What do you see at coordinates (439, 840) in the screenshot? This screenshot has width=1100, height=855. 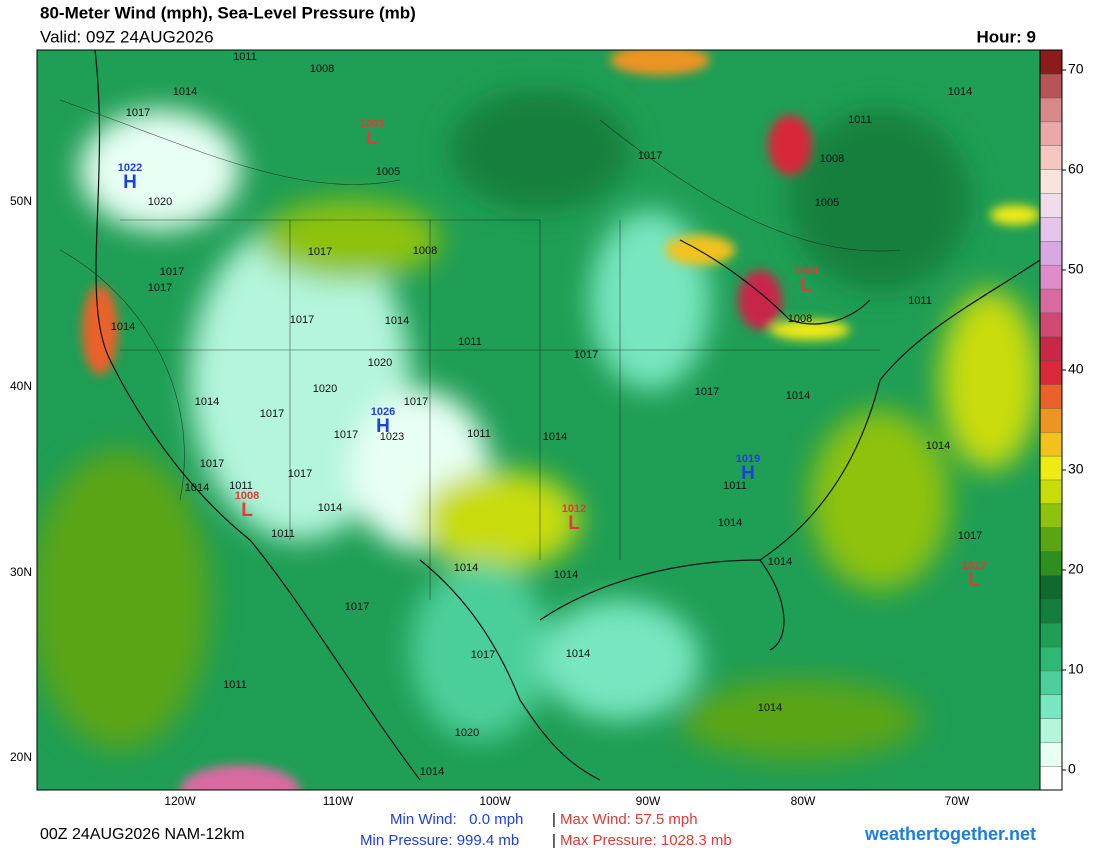 I see `footer-text: Min Pressure: 999.4 mb` at bounding box center [439, 840].